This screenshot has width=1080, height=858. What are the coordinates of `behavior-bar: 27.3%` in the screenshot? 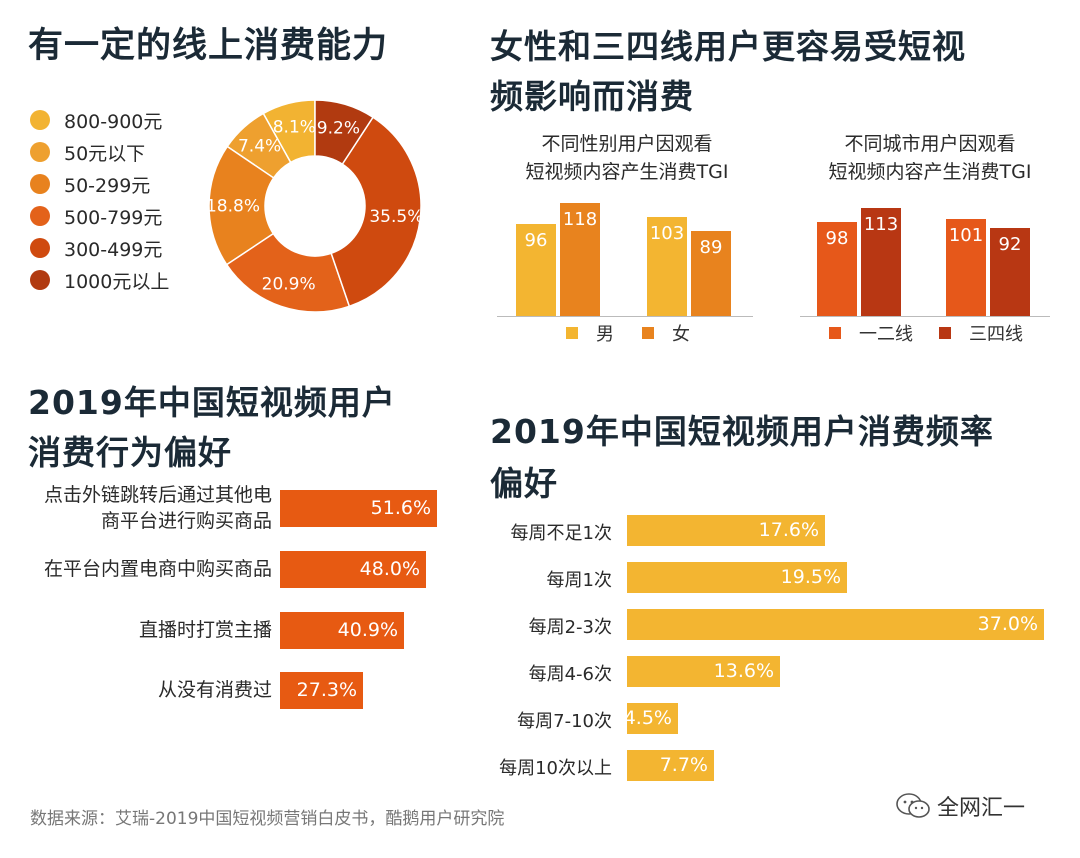 It's located at (321, 690).